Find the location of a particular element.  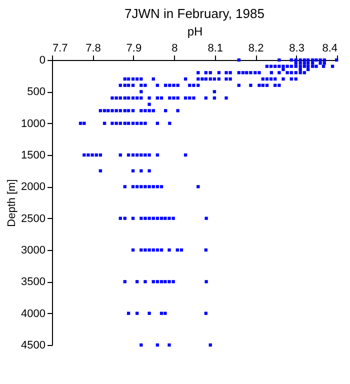

y-tick-label: 3000 is located at coordinates (33, 250).